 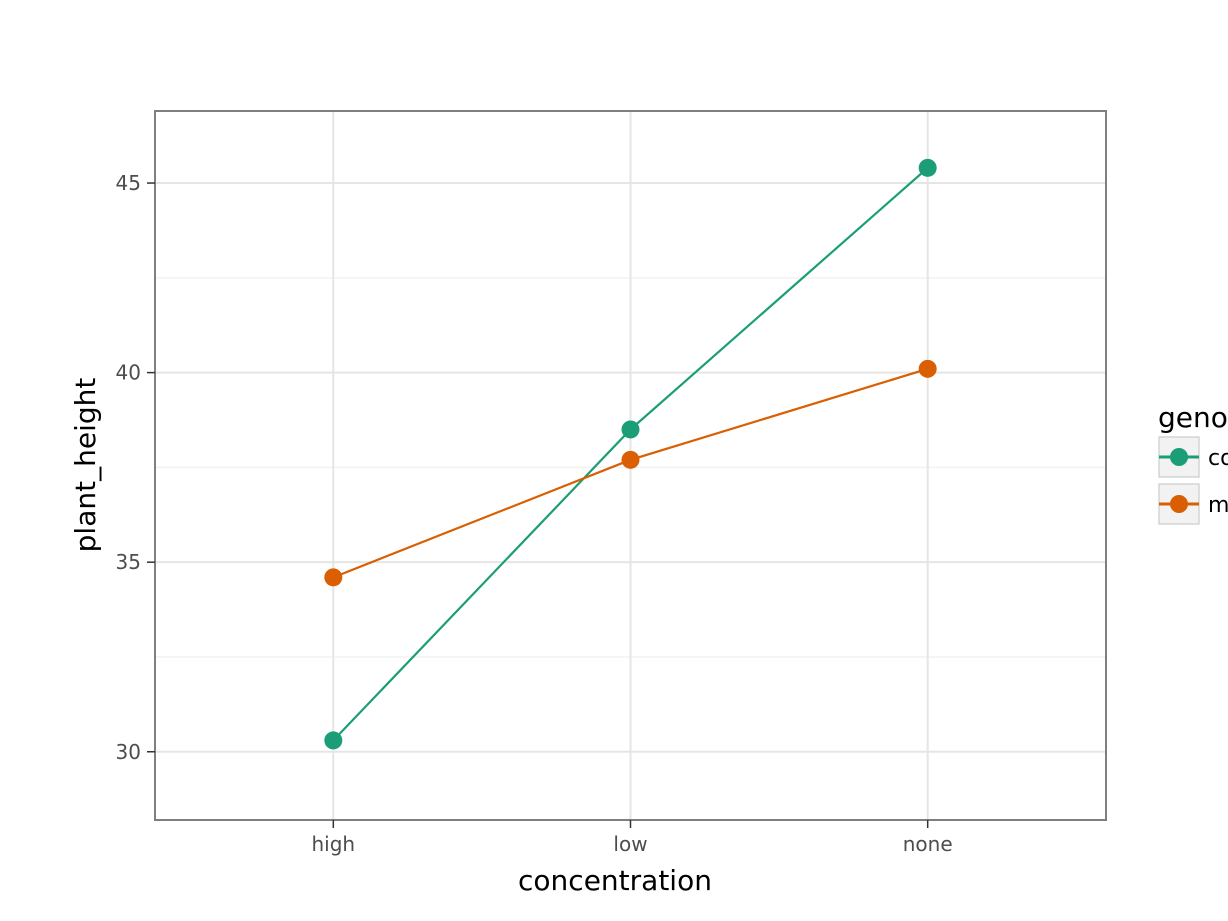 I want to click on y-axis-title: plant_height, so click(x=85, y=465).